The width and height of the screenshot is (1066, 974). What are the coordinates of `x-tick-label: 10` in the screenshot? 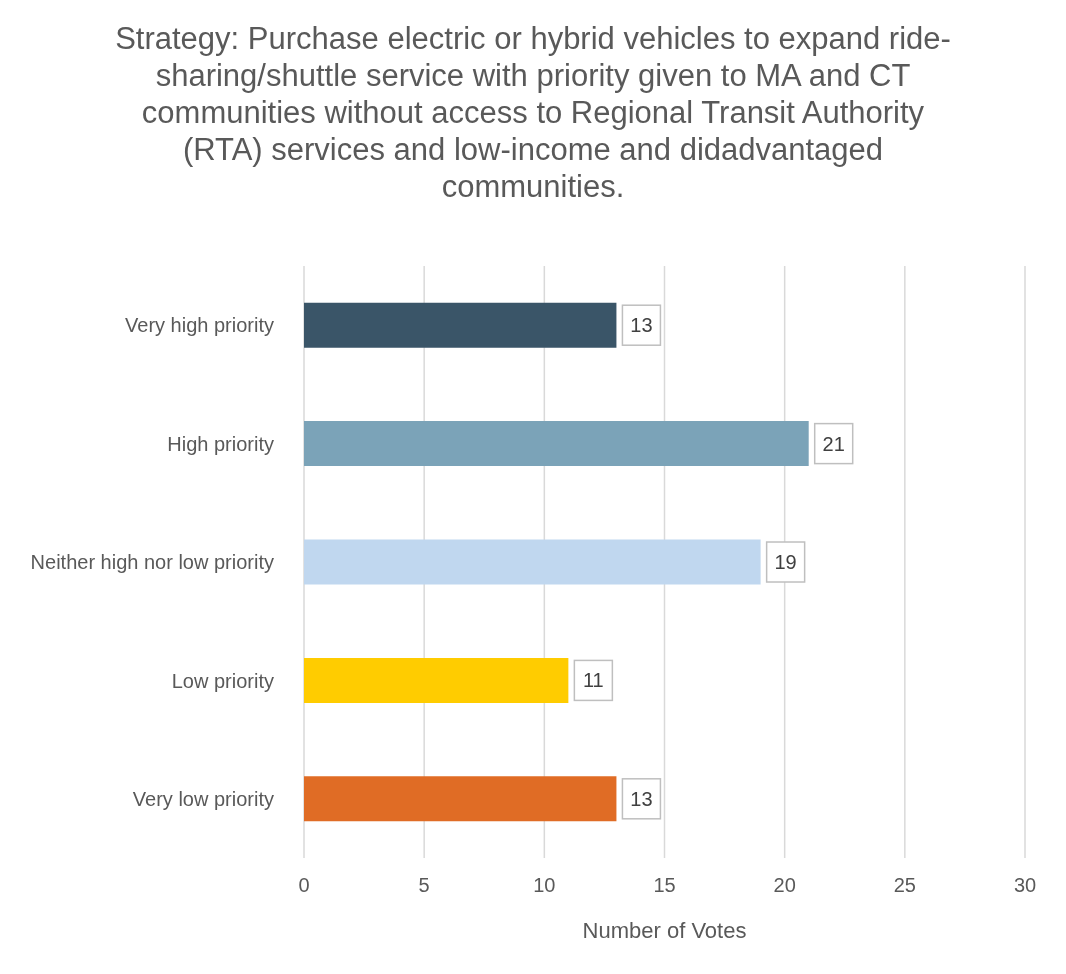 It's located at (544, 885).